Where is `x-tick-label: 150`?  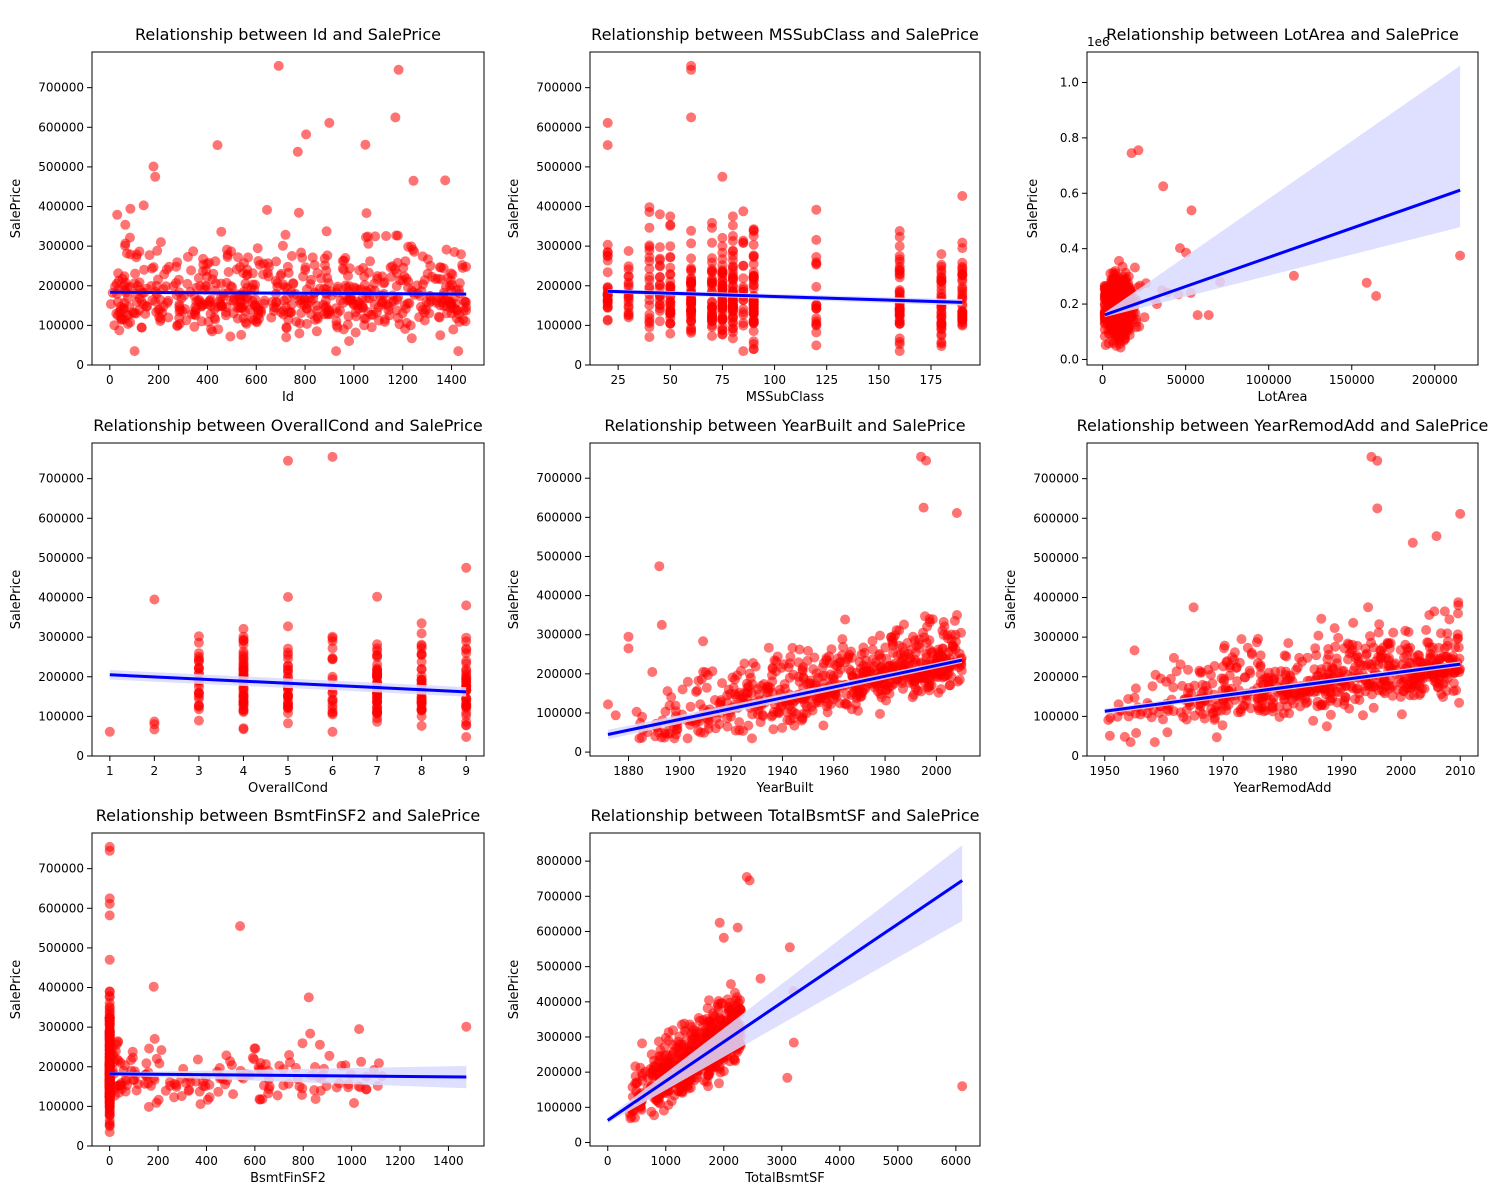
x-tick-label: 150 is located at coordinates (878, 380).